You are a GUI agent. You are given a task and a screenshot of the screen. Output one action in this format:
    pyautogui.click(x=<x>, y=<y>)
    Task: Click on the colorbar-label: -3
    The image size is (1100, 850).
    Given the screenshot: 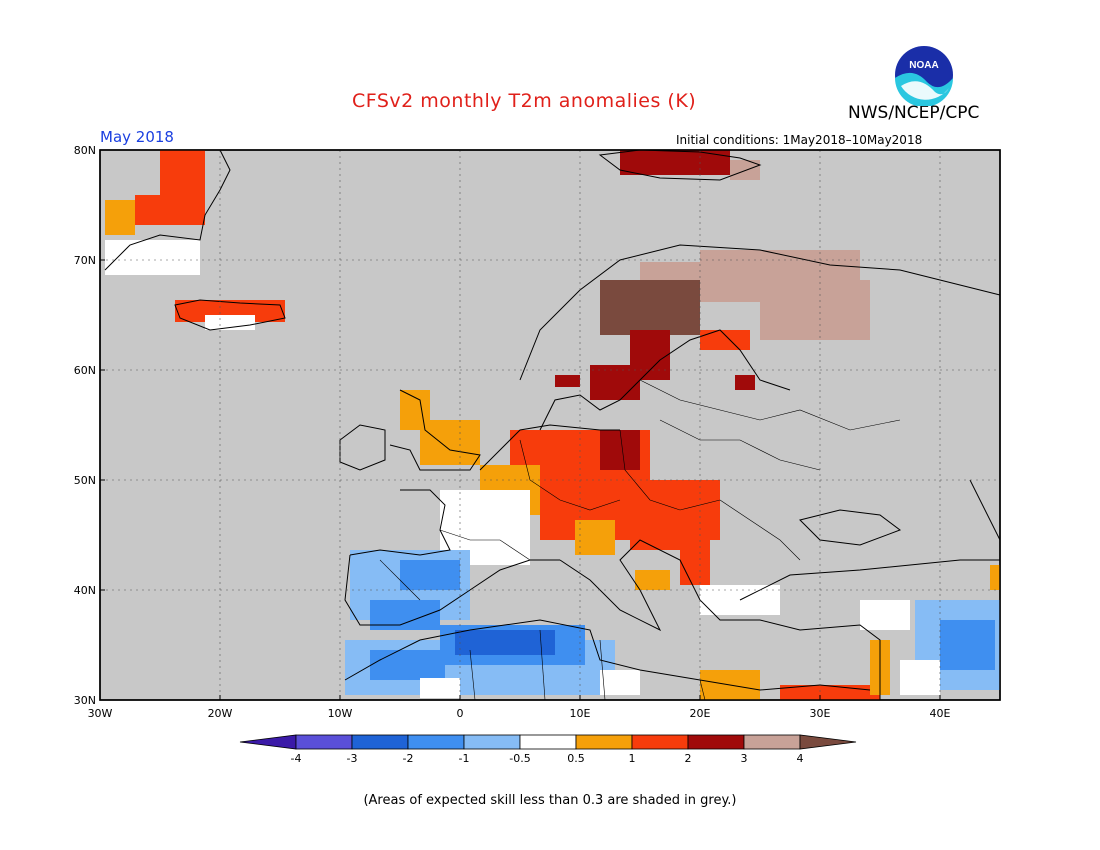 What is the action you would take?
    pyautogui.click(x=352, y=758)
    